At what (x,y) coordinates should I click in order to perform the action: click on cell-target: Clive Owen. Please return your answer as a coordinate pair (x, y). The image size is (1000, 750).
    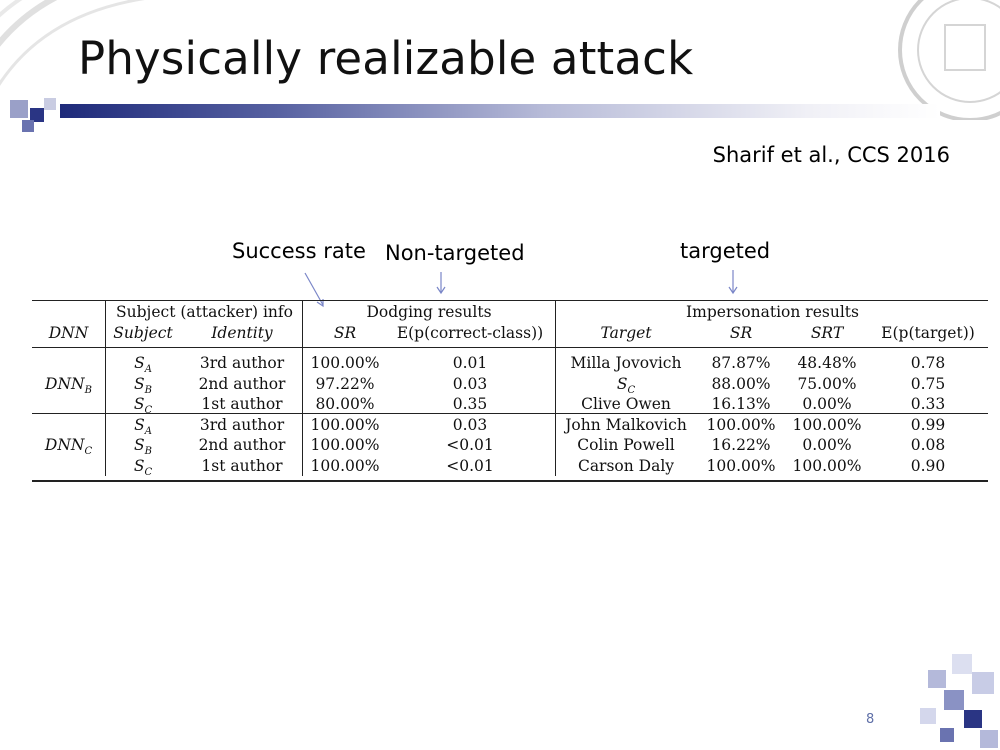
    Looking at the image, I should click on (626, 404).